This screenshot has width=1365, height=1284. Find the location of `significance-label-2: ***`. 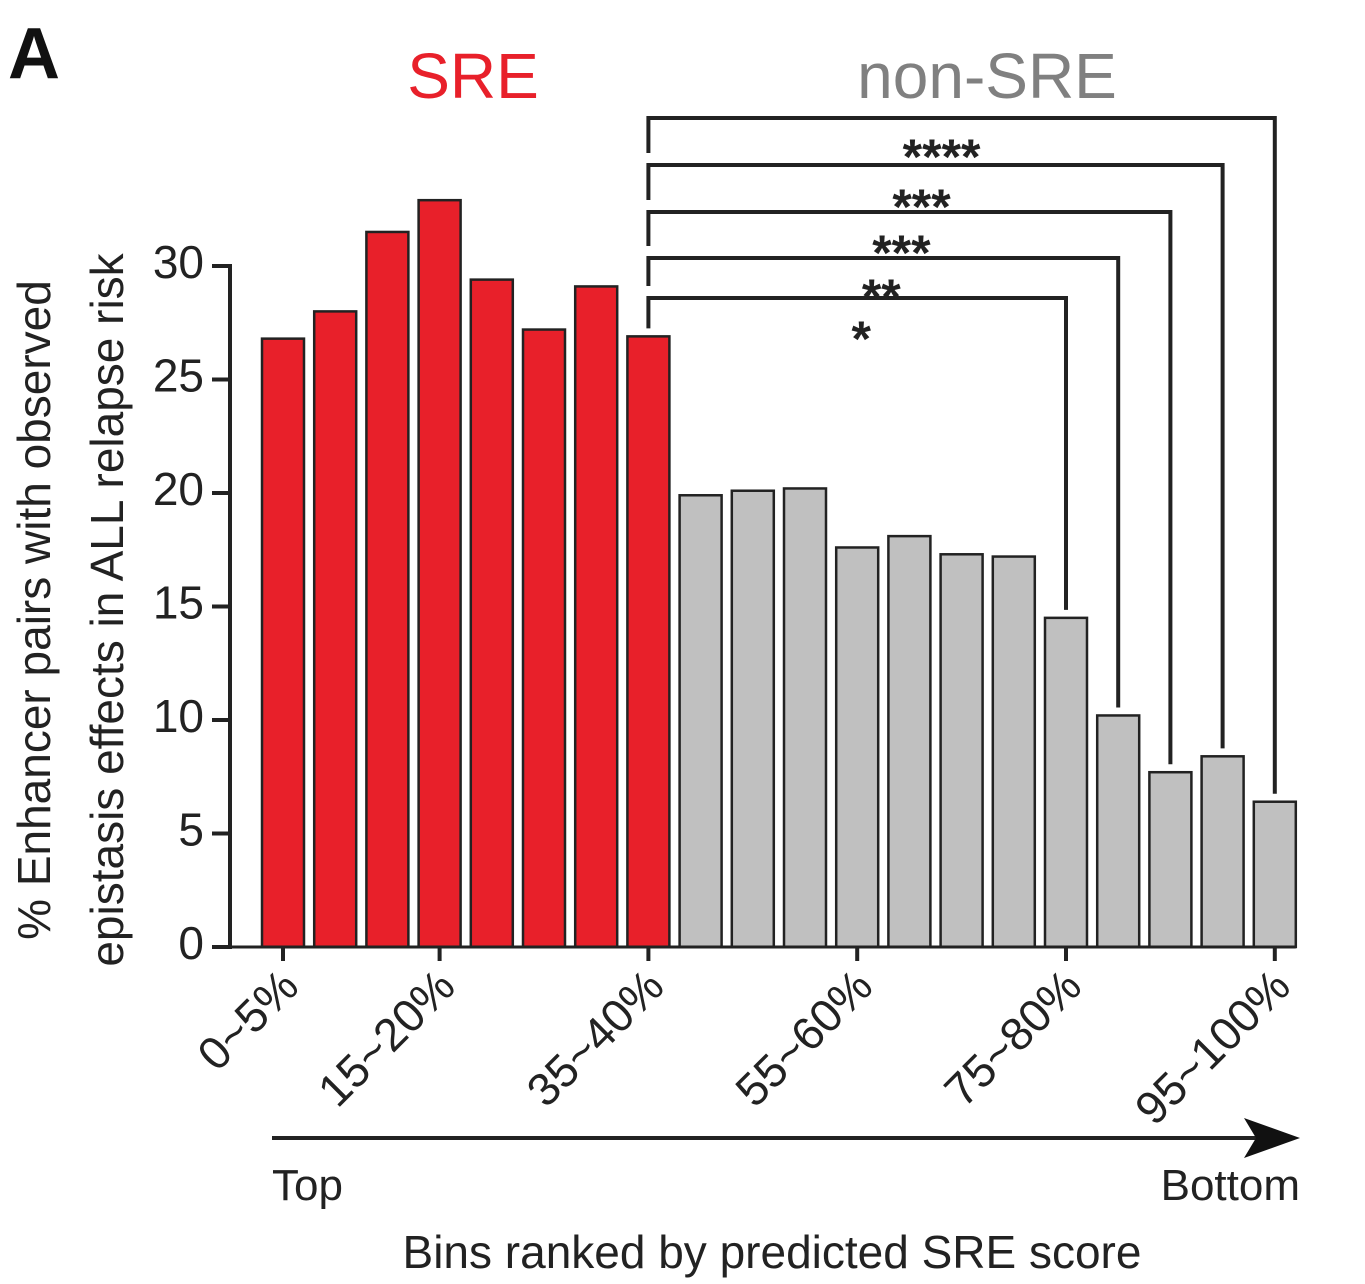

significance-label-2: *** is located at coordinates (901, 253).